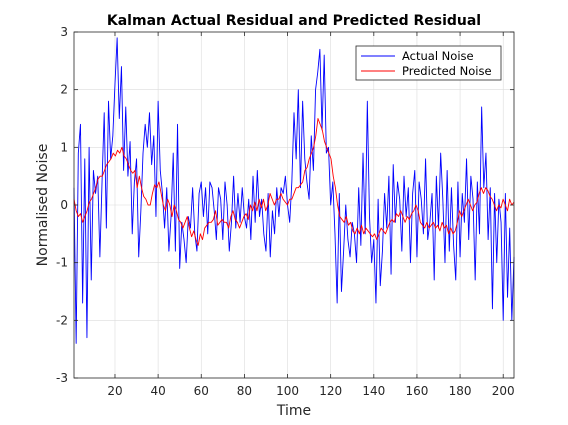 The image size is (568, 425). Describe the element at coordinates (64, 147) in the screenshot. I see `y-tick-label: 1` at that location.